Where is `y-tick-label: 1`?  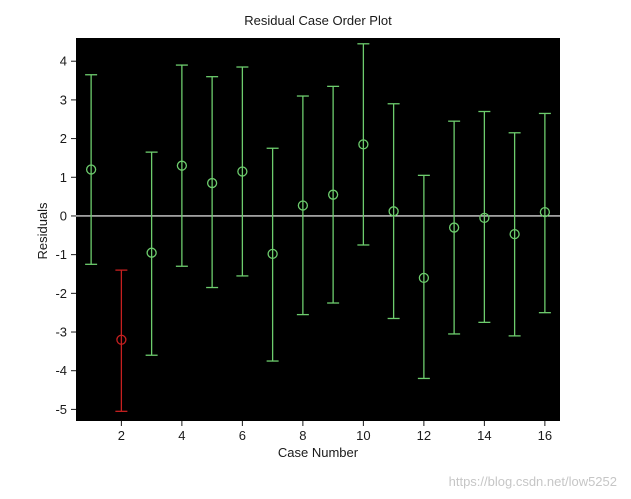 y-tick-label: 1 is located at coordinates (63, 177).